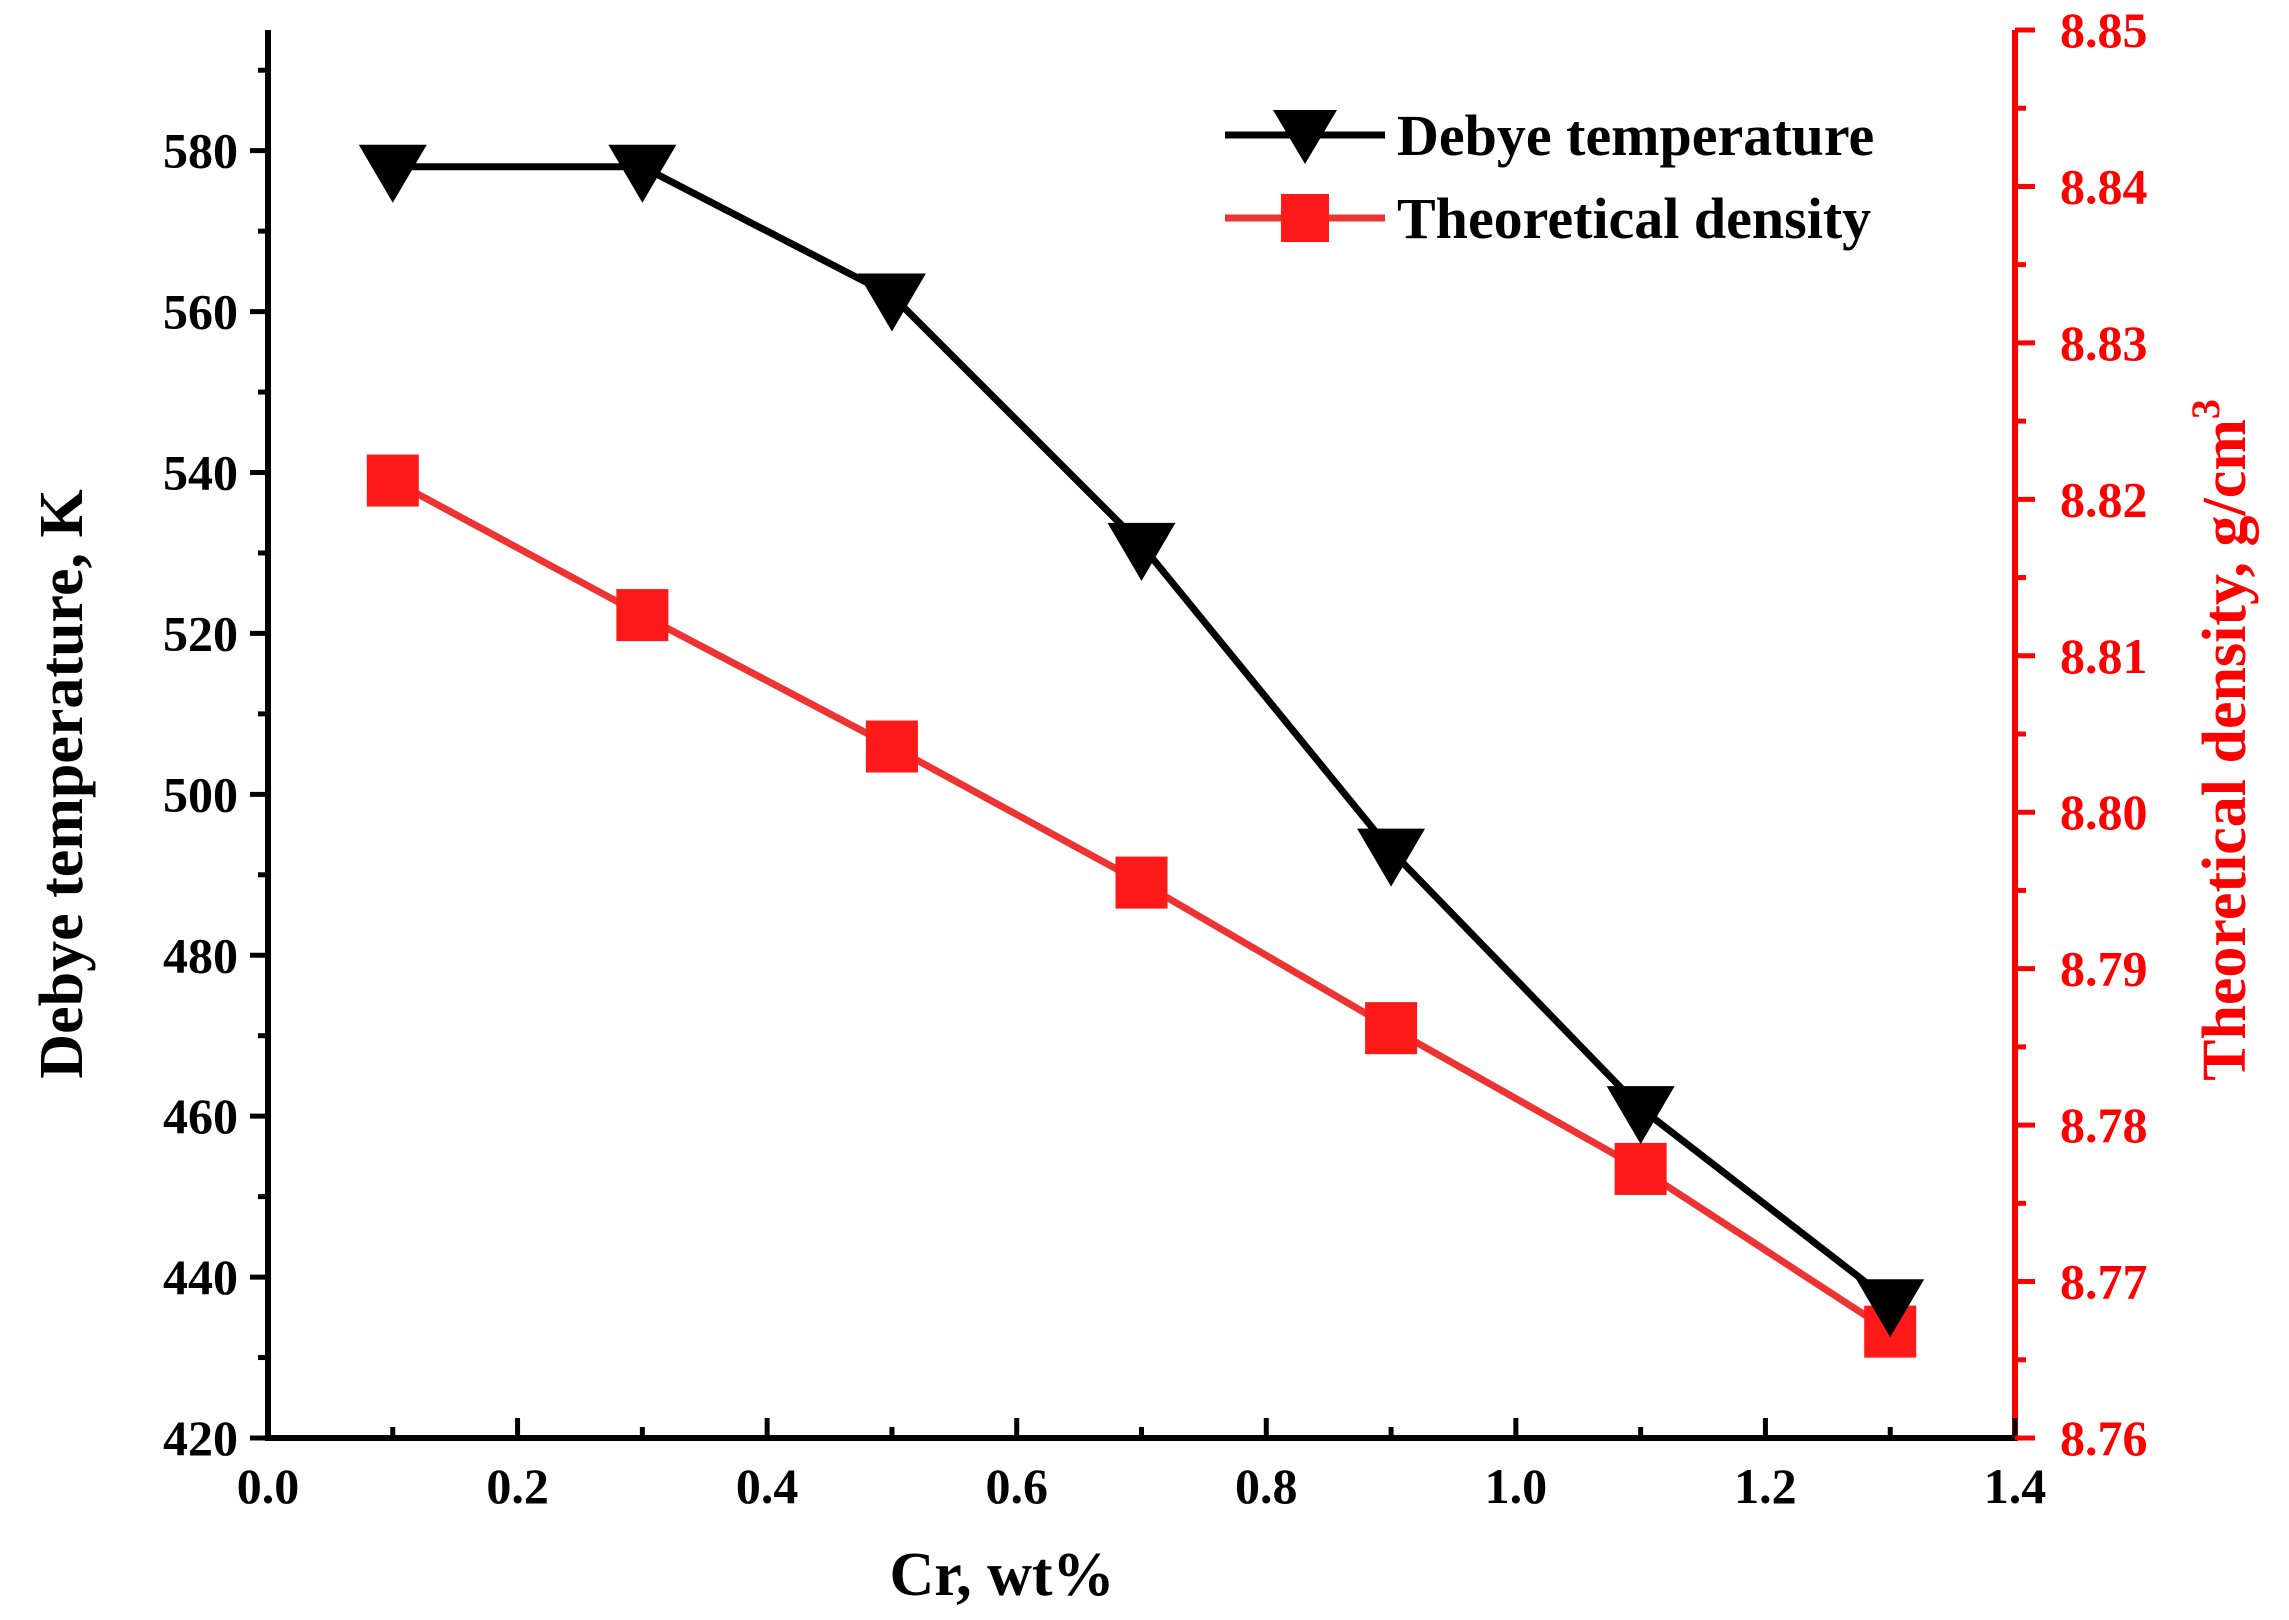  I want to click on y-axis-title-right-group: Theoretical density, g/cm3, so click(2221, 740).